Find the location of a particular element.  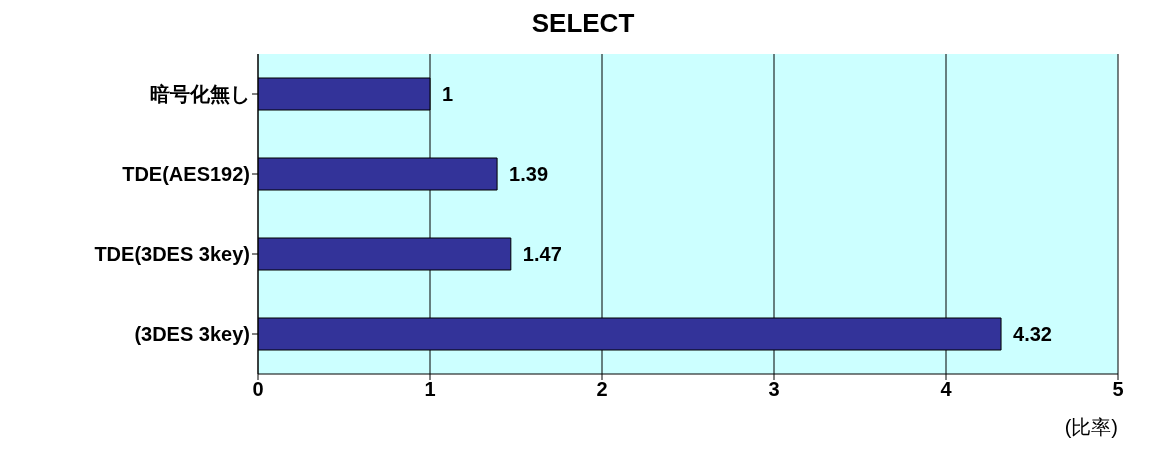

data-label: 1 is located at coordinates (448, 94).